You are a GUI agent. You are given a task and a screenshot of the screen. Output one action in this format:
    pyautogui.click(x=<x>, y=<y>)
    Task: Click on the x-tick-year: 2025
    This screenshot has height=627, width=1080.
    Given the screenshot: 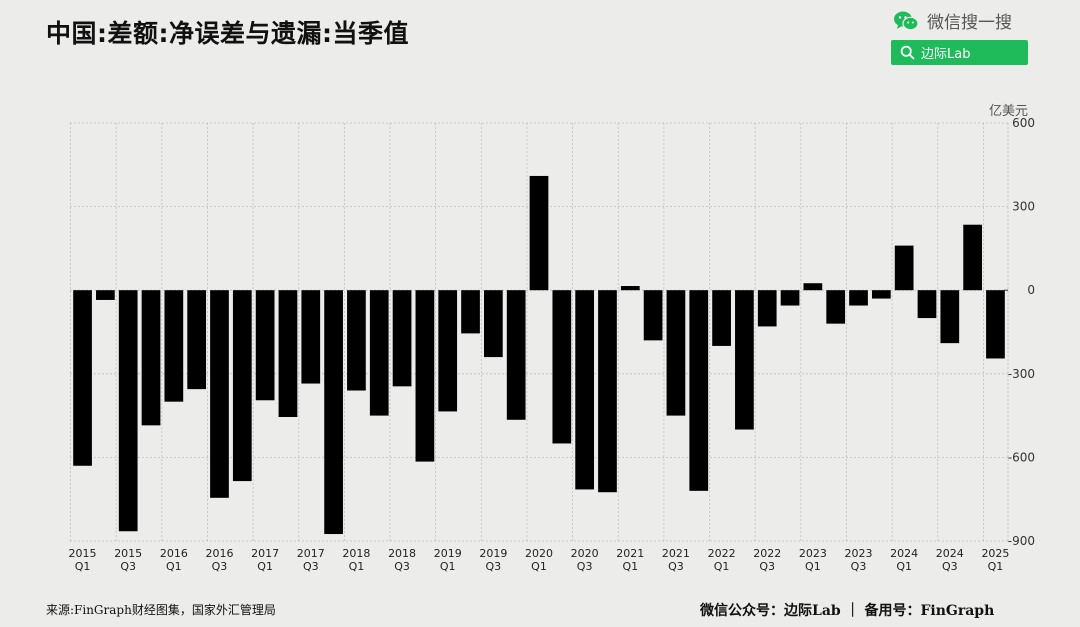 What is the action you would take?
    pyautogui.click(x=995, y=553)
    